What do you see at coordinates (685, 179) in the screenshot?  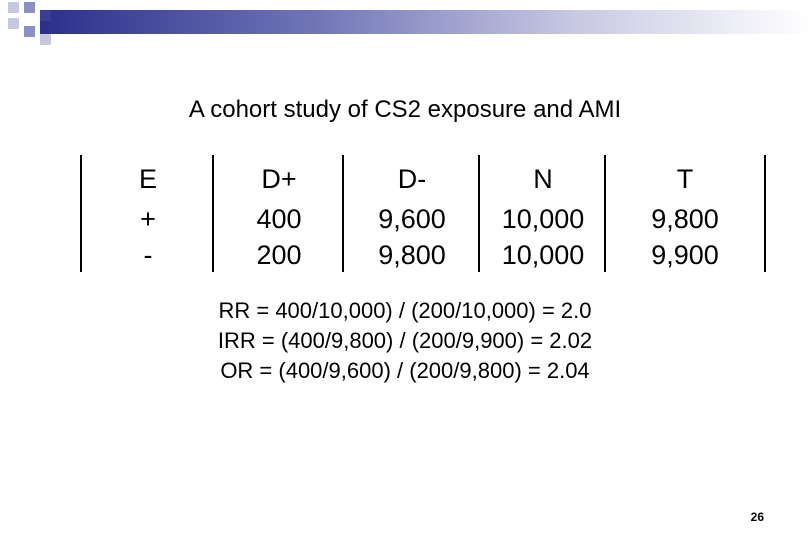 I see `header-cell: T` at bounding box center [685, 179].